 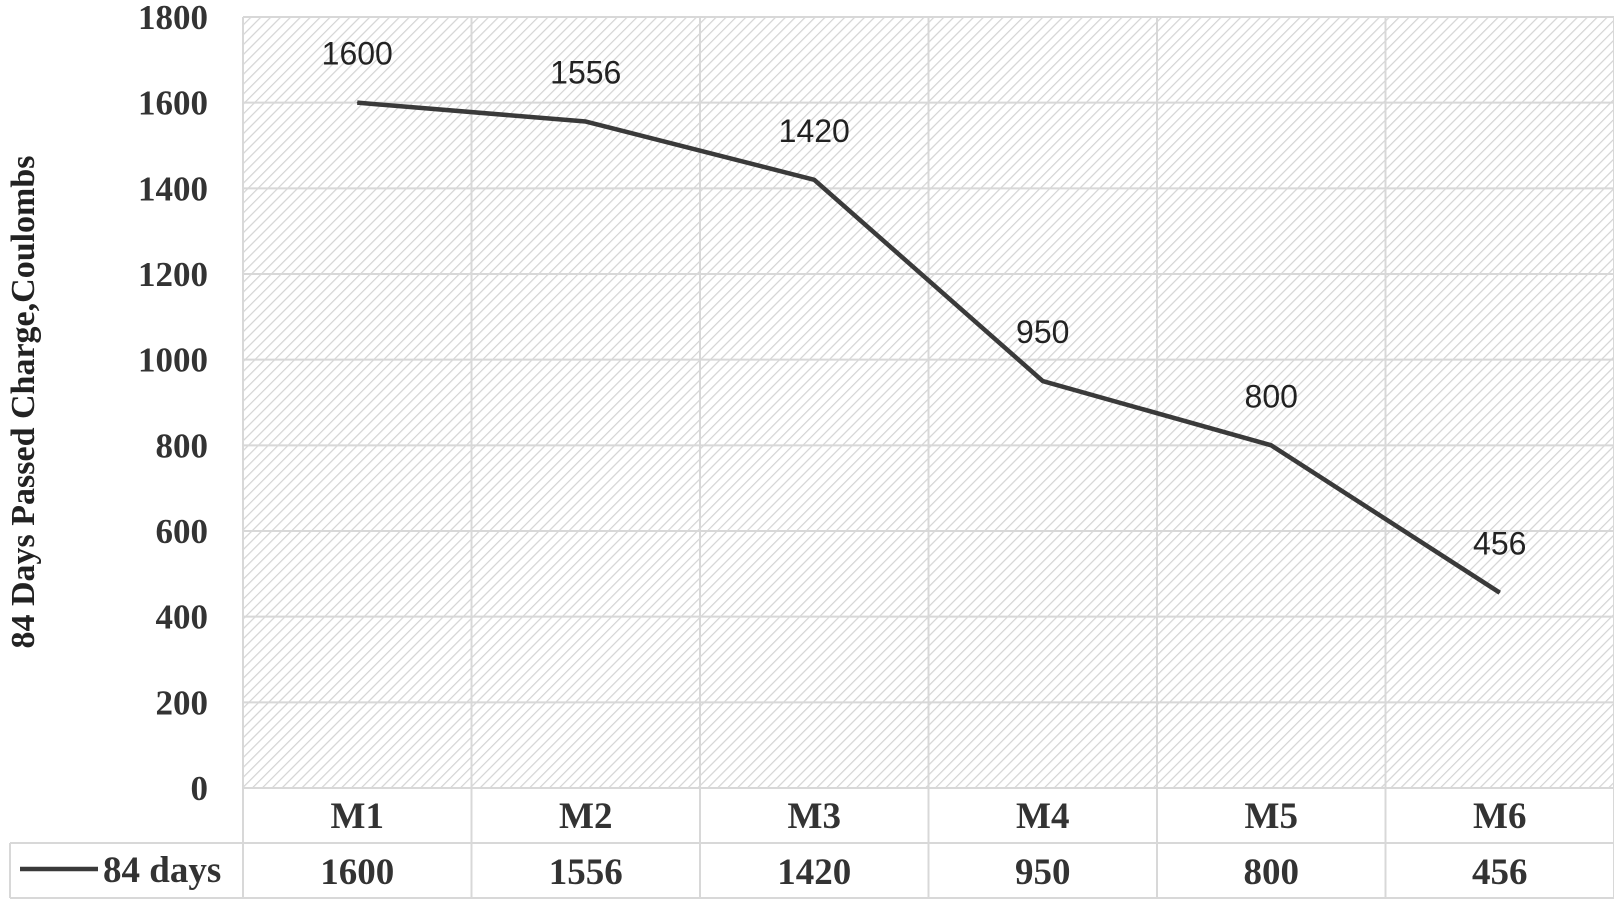 What do you see at coordinates (811, 843) in the screenshot?
I see `data-table: M1 1600 M2 1556 M3 1420 M4 950 M5 800 M6 456 84 days` at bounding box center [811, 843].